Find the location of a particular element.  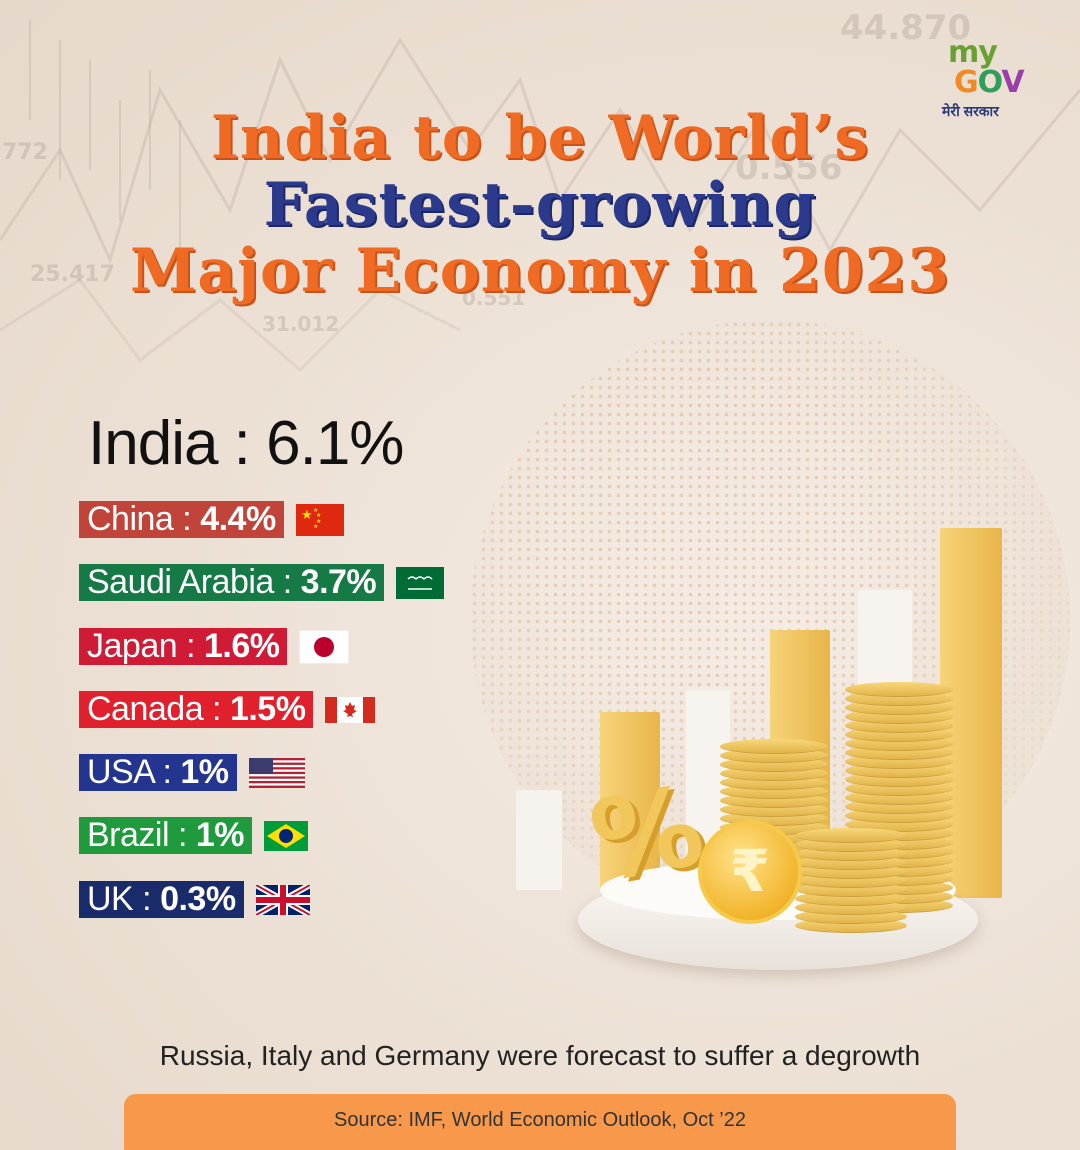

country-label: Saudi Arabia : 3.7% is located at coordinates (232, 582).